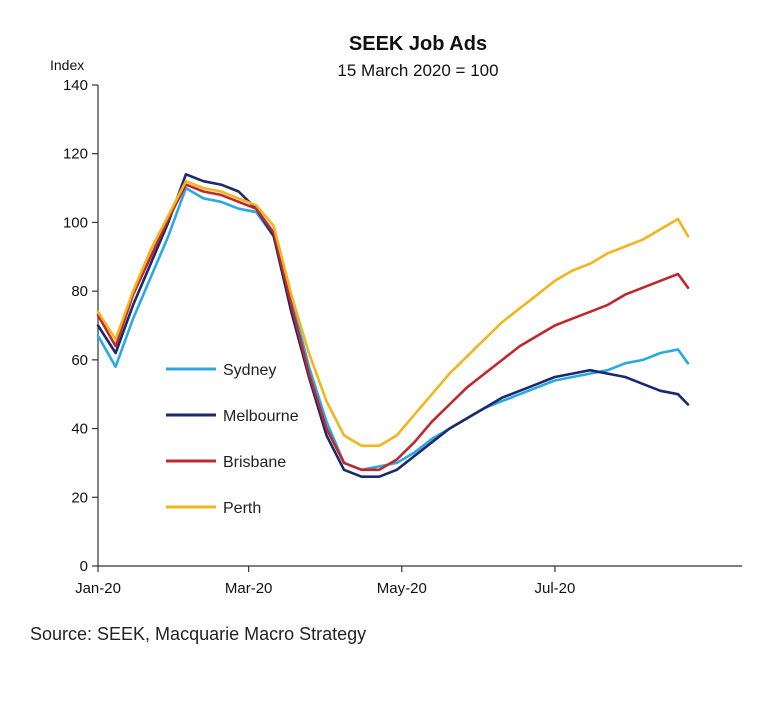 This screenshot has width=776, height=701. Describe the element at coordinates (402, 588) in the screenshot. I see `x-tick-label: May-20` at that location.